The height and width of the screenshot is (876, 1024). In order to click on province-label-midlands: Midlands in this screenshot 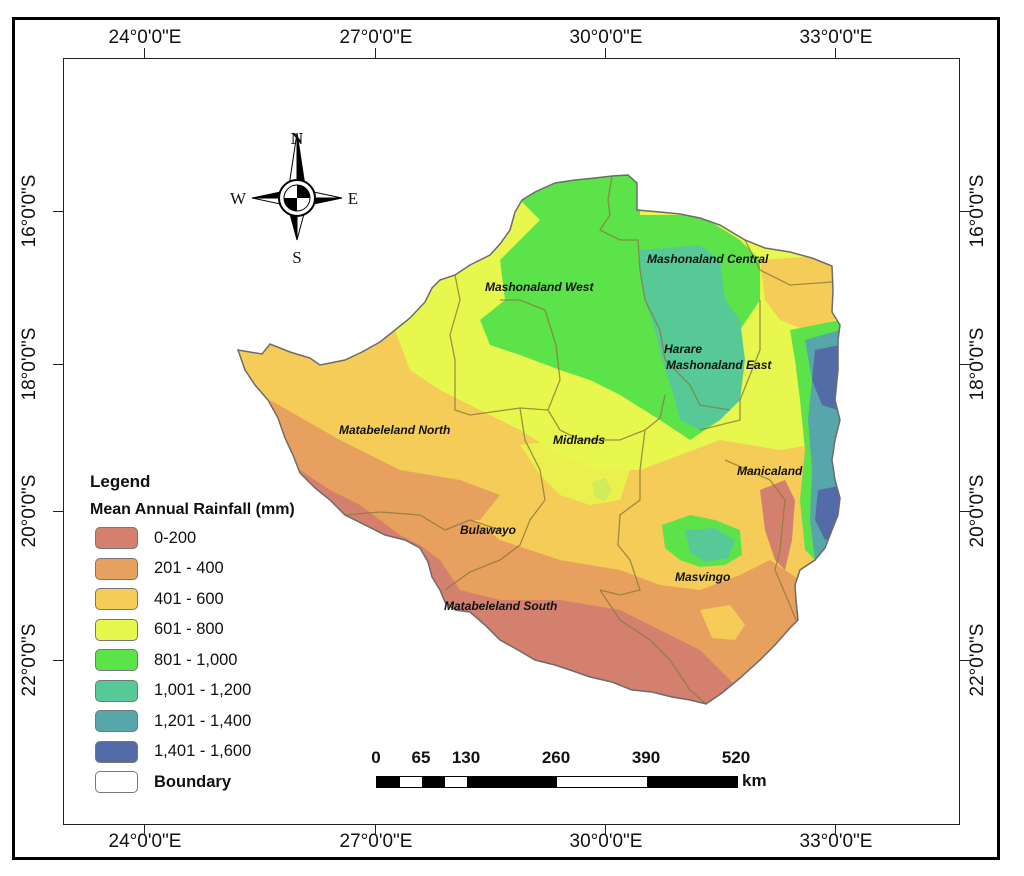, I will do `click(579, 440)`.